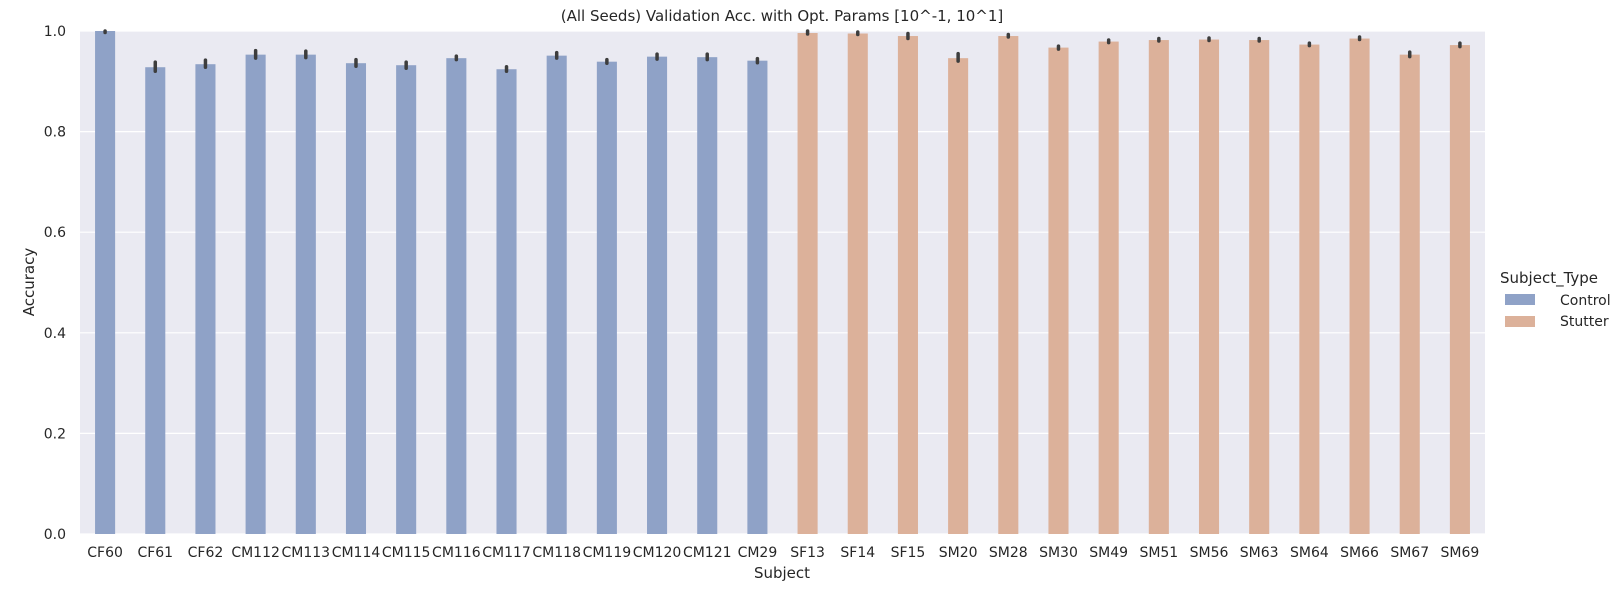 Image resolution: width=1613 pixels, height=600 pixels. I want to click on bar-sf14, so click(857, 283).